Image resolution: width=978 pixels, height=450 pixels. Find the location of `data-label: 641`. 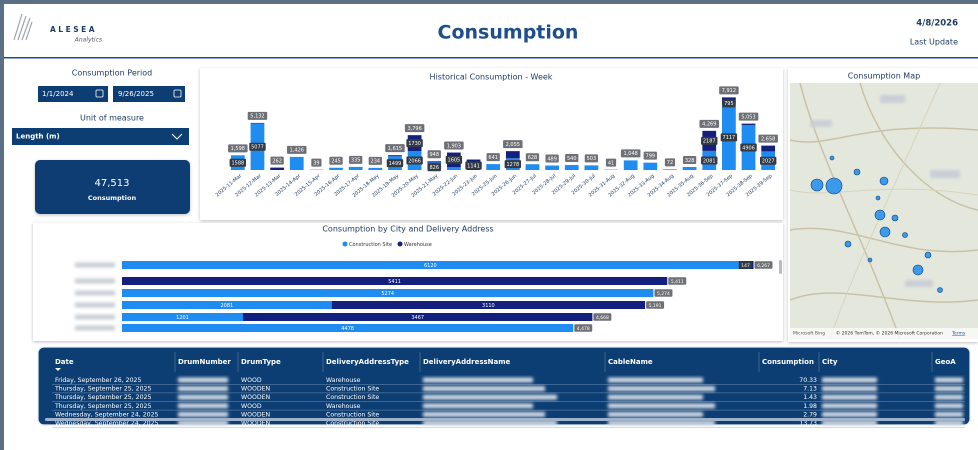

data-label: 641 is located at coordinates (493, 158).